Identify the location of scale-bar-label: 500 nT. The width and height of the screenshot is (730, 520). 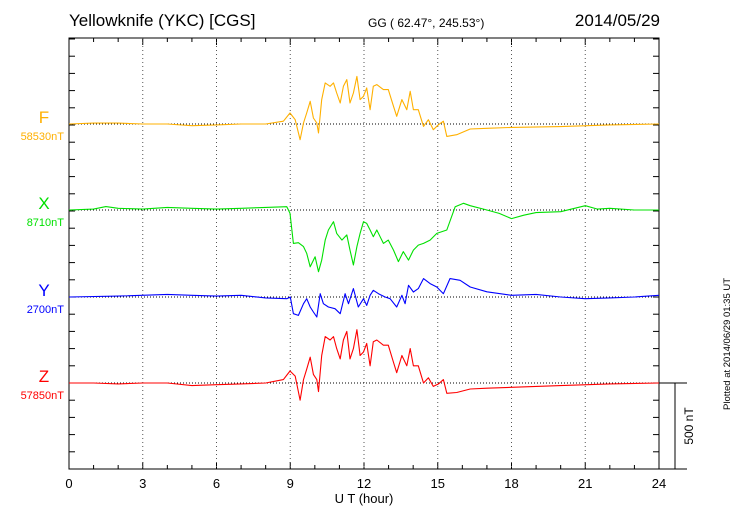
(689, 426).